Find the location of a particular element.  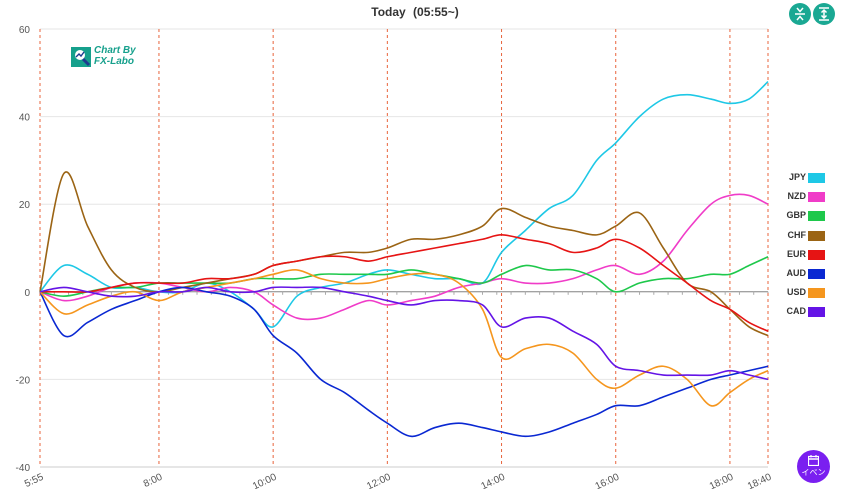

x-tick-label: 12:00 is located at coordinates (379, 480).